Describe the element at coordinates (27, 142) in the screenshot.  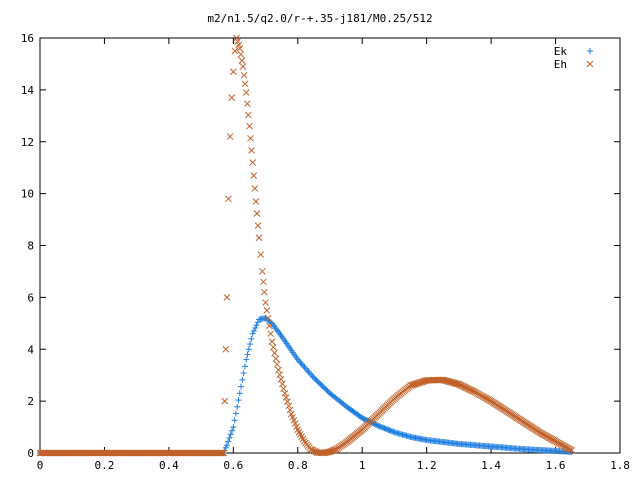
I see `y-tick-label: 12` at that location.